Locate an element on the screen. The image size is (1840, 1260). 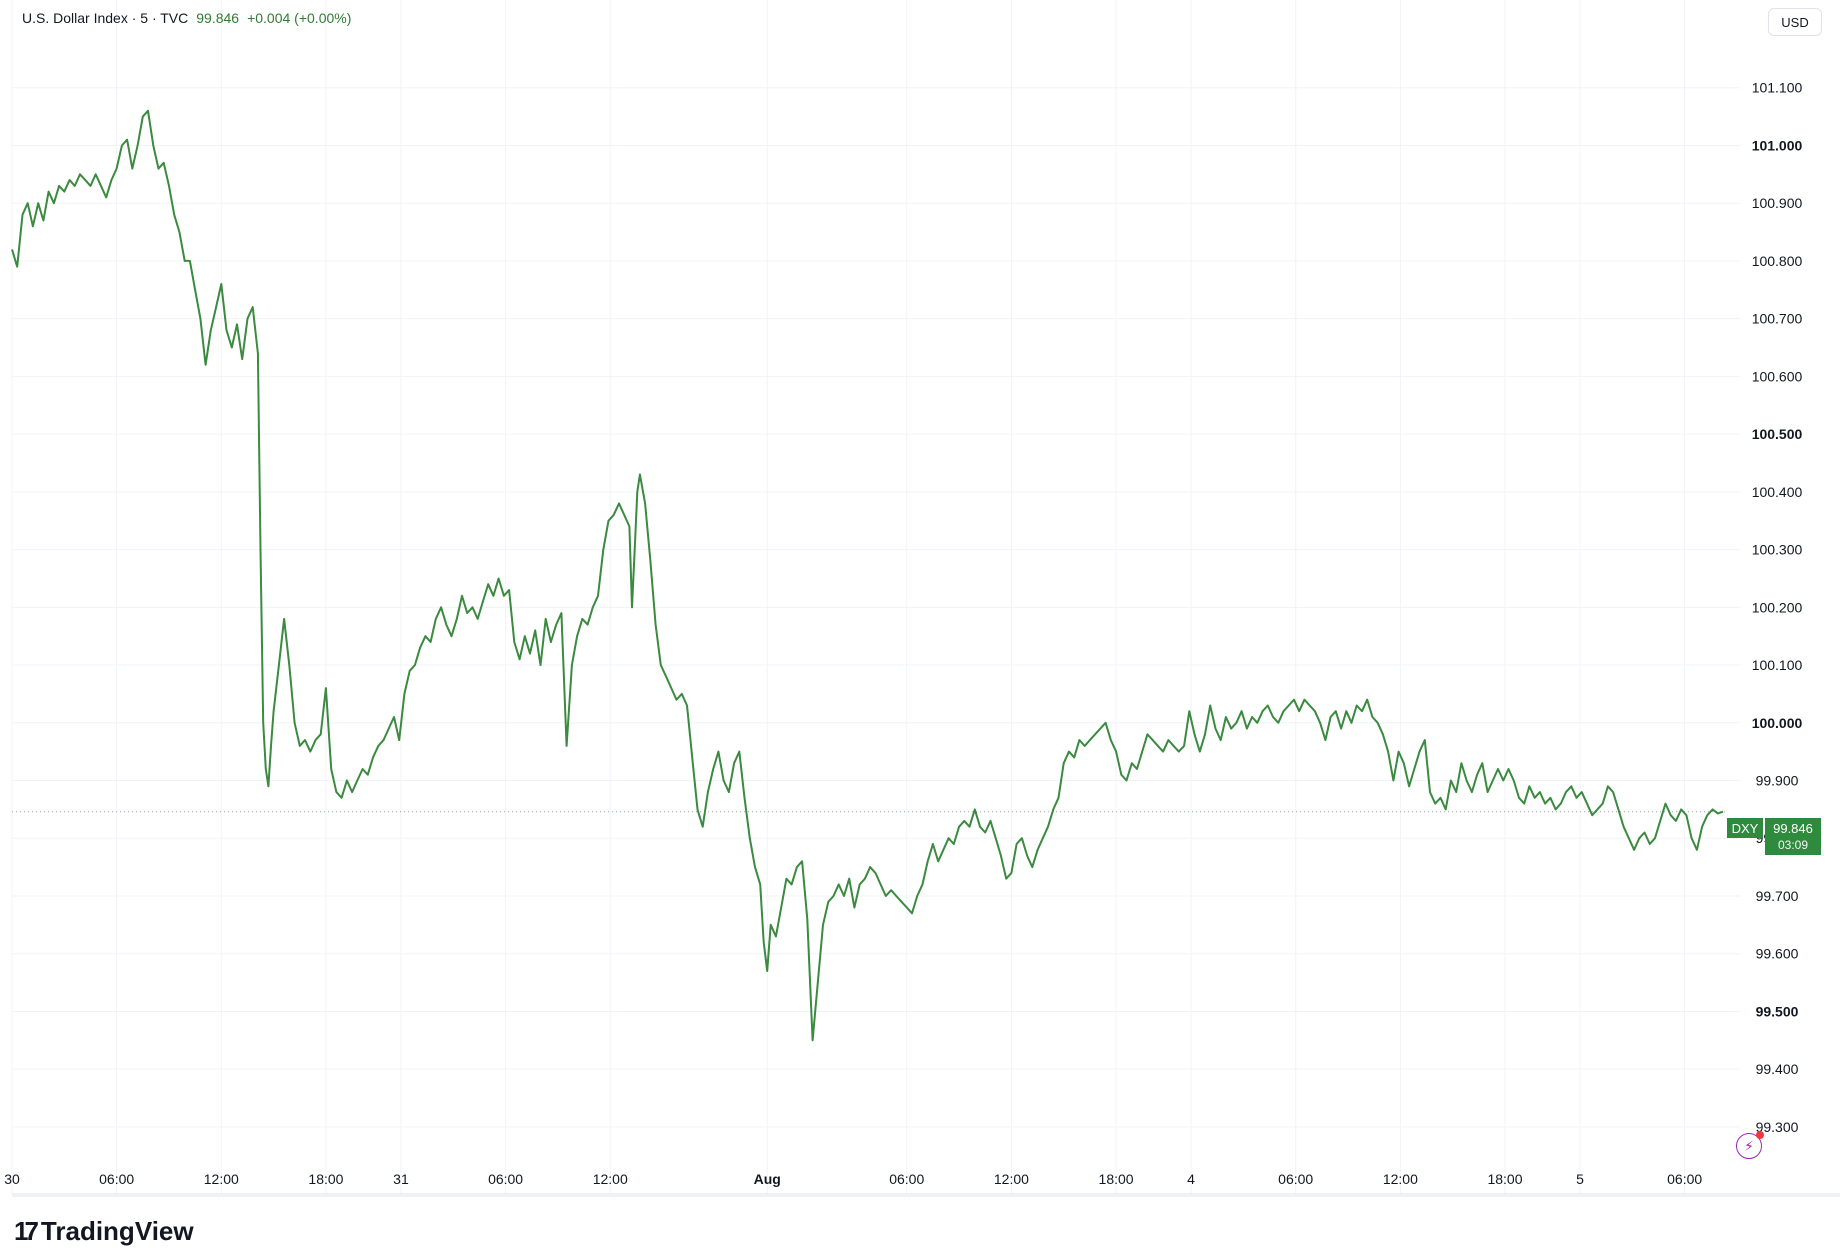
y-tick-label: 100.300 is located at coordinates (1777, 550).